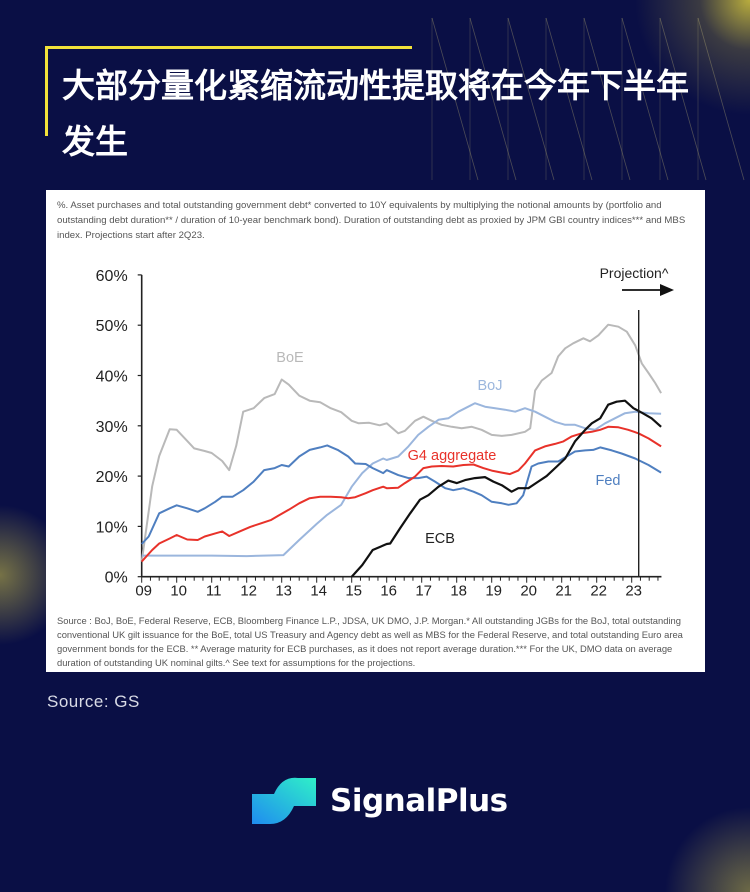 Image resolution: width=750 pixels, height=892 pixels. I want to click on projection-label: Projection^, so click(634, 273).